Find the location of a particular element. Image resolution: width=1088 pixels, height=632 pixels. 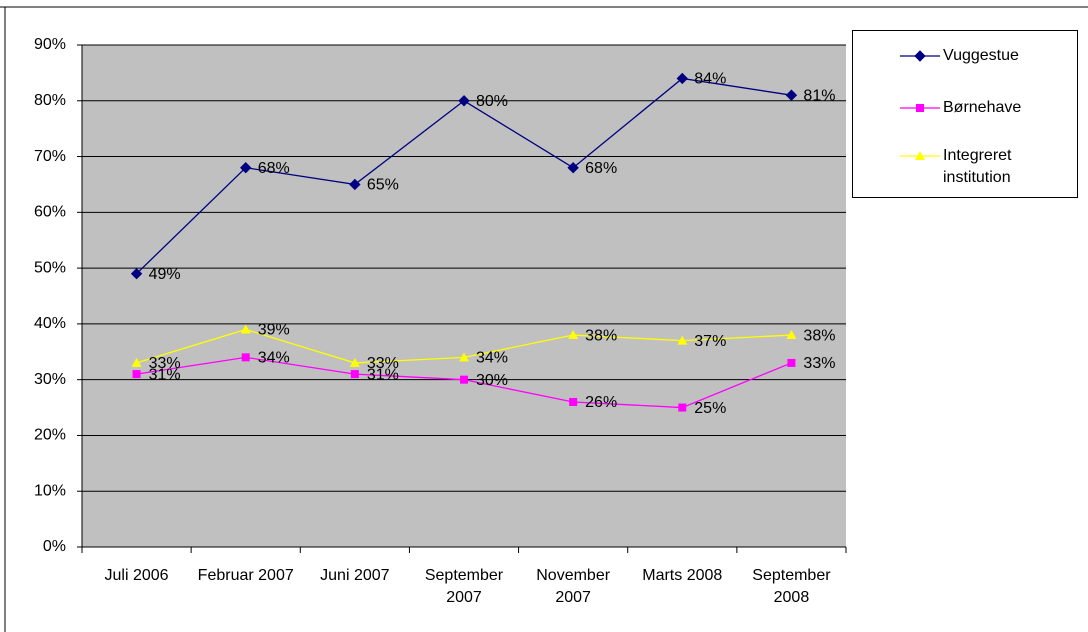

x-tick-label: Februar 2007 is located at coordinates (245, 575).